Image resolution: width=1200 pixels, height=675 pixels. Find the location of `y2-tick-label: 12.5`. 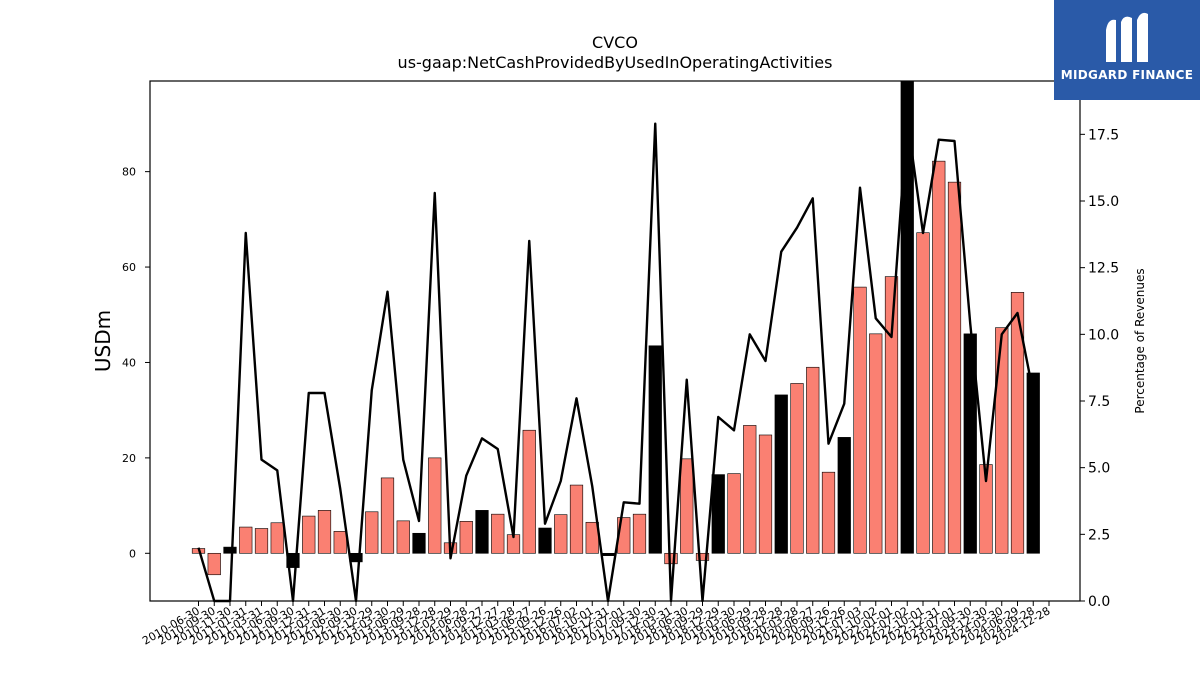

y2-tick-label: 12.5 is located at coordinates (1103, 269).